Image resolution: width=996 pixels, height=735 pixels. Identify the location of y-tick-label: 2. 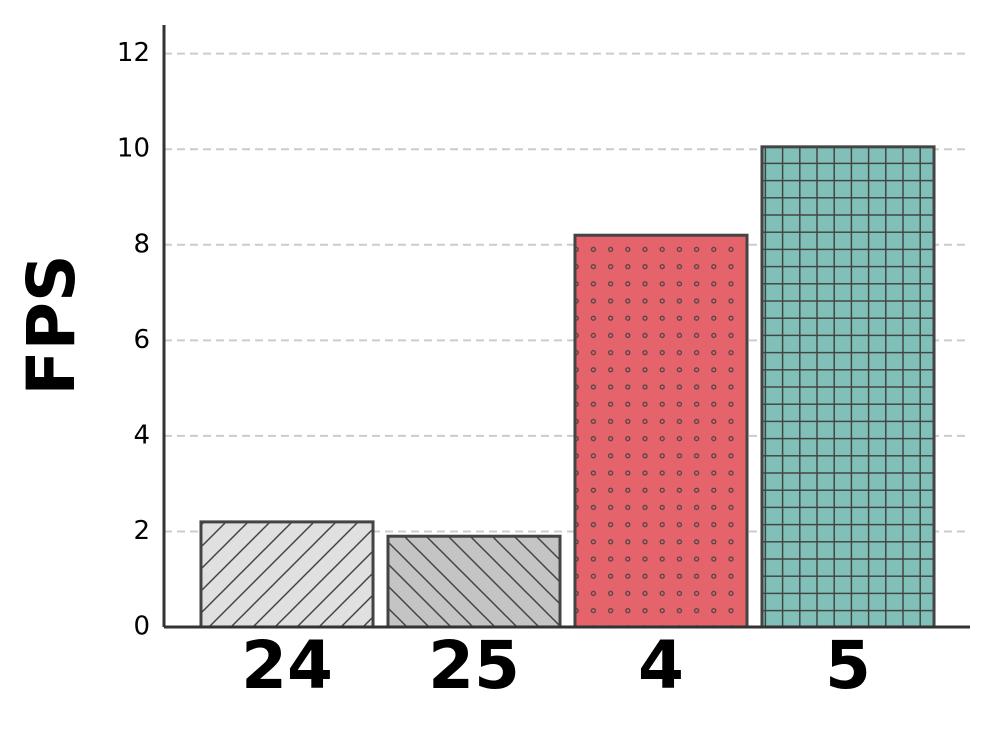
(141, 531).